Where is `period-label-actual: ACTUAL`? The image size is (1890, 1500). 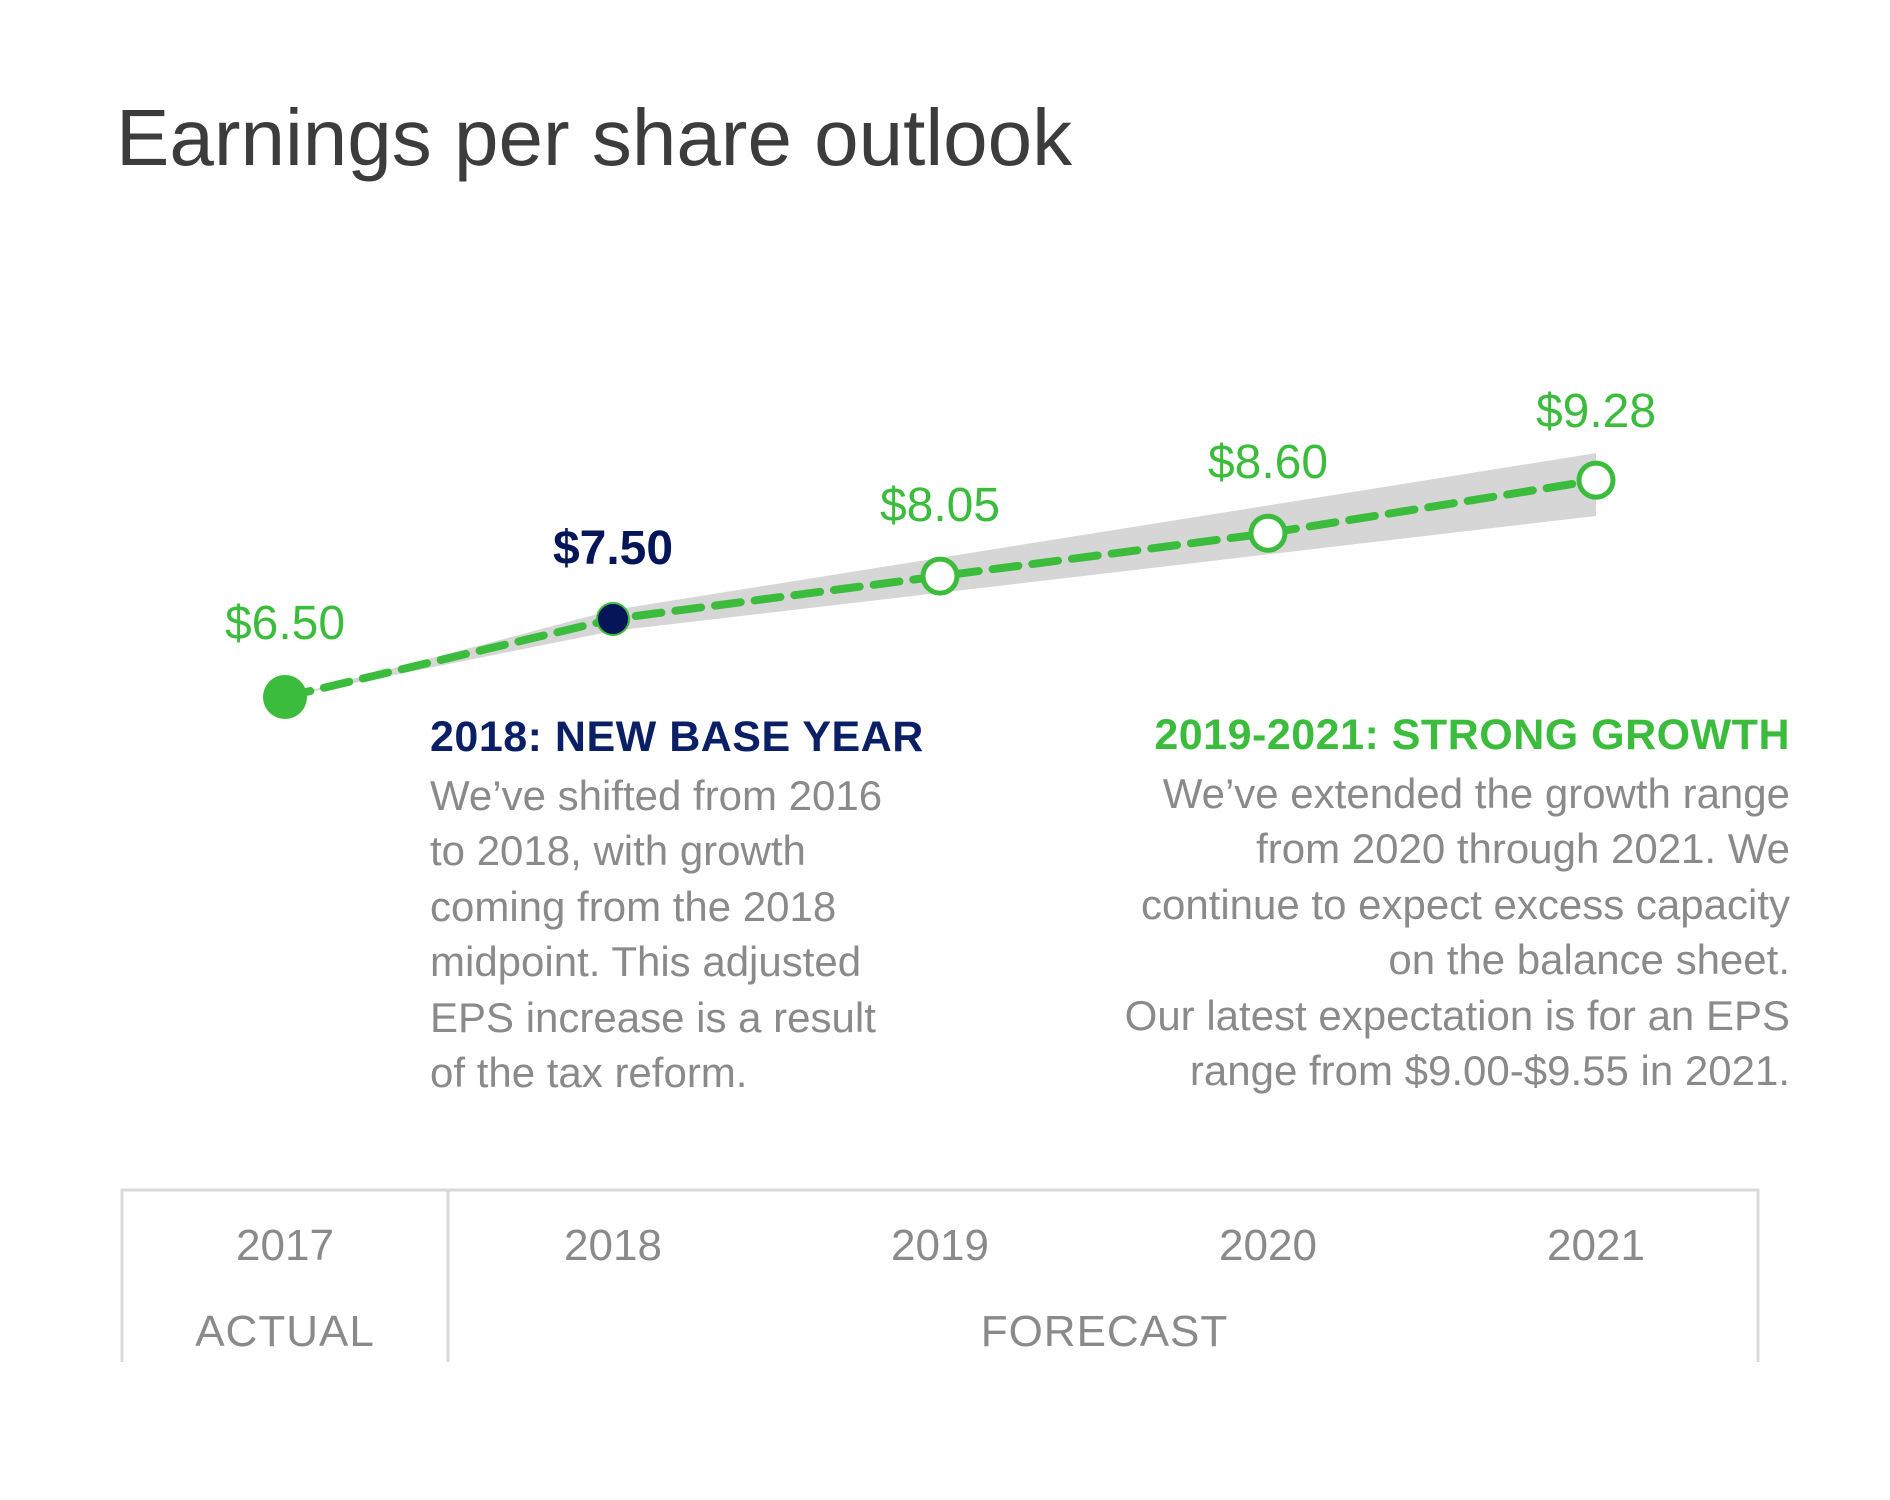
period-label-actual: ACTUAL is located at coordinates (285, 1331).